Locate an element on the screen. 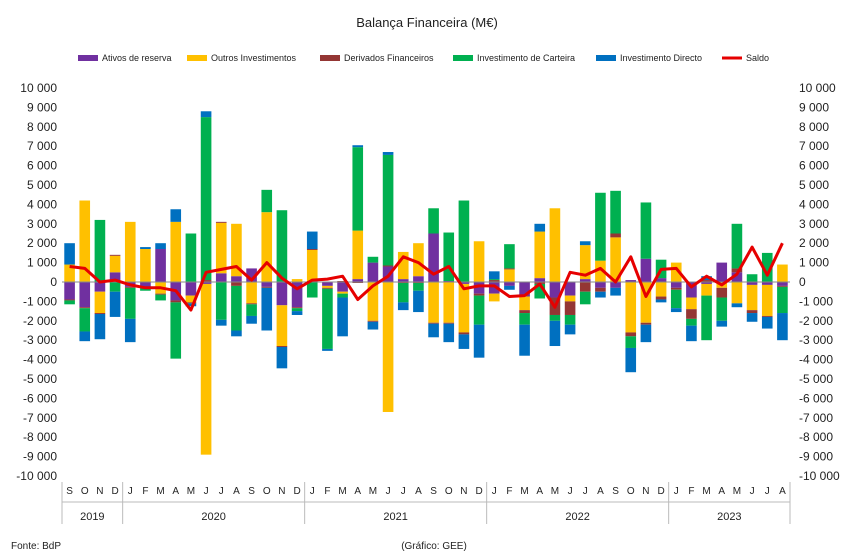  x-tick-label: D is located at coordinates (660, 491).